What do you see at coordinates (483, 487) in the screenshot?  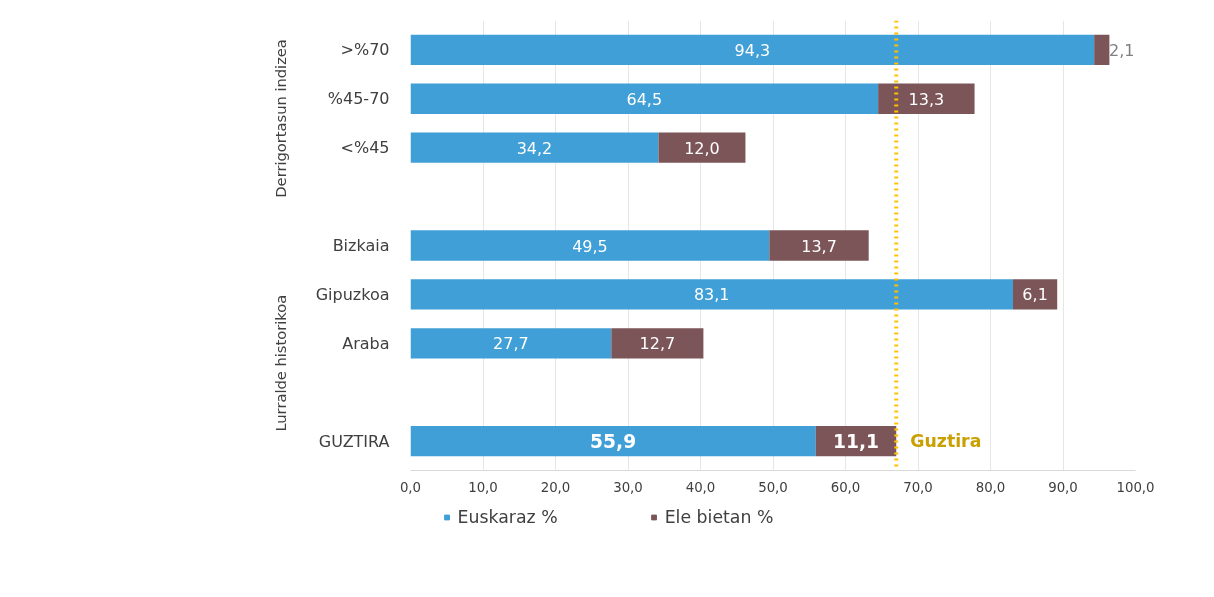 I see `x-tick-label: 10,0` at bounding box center [483, 487].